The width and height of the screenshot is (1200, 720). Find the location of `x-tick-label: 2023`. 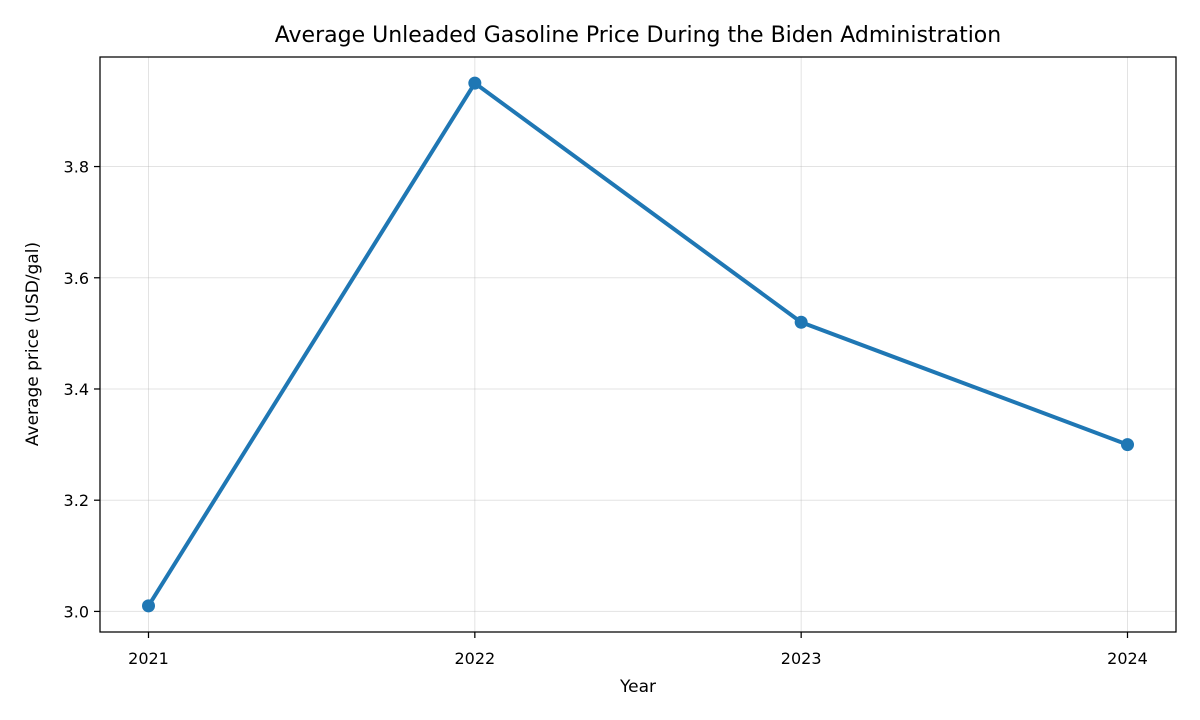

x-tick-label: 2023 is located at coordinates (801, 658).